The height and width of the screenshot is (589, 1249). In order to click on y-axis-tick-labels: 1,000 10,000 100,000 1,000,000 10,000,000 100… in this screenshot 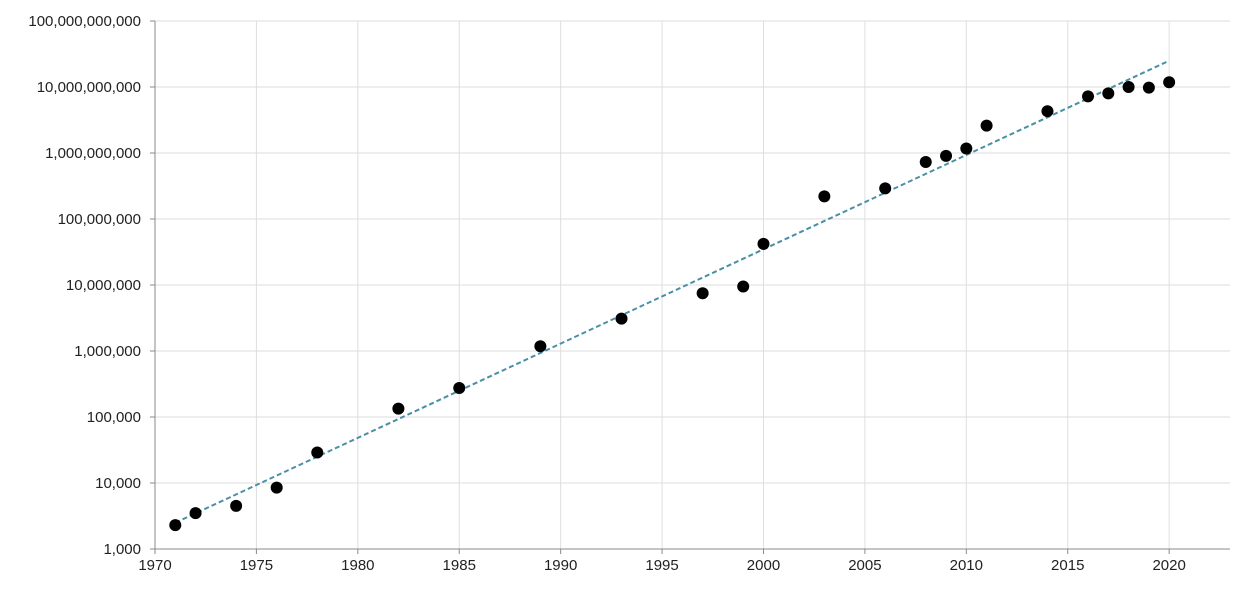, I will do `click(84, 285)`.